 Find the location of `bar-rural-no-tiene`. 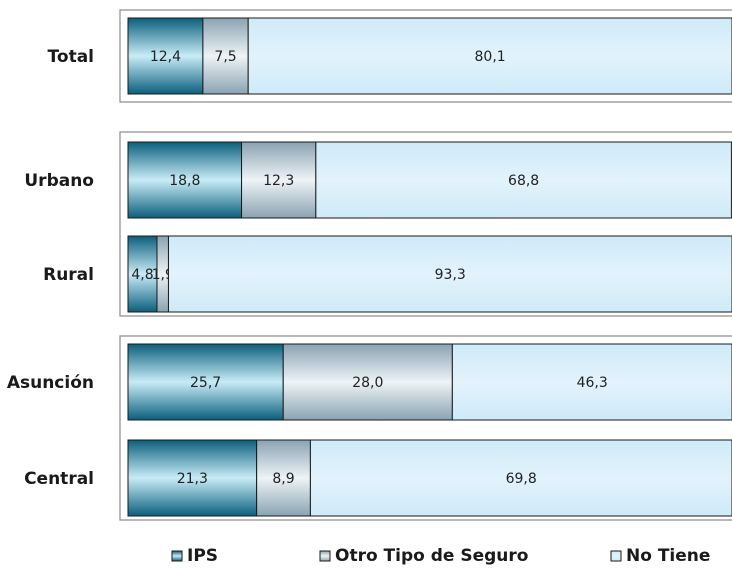

bar-rural-no-tiene is located at coordinates (449, 274).